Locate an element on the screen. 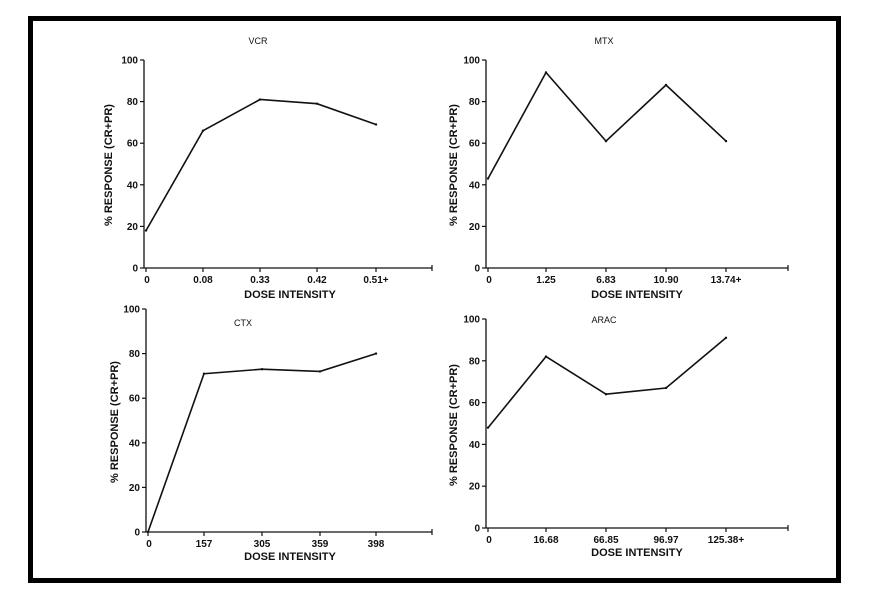 The width and height of the screenshot is (874, 599). x-tick-label: 0.08 is located at coordinates (203, 280).